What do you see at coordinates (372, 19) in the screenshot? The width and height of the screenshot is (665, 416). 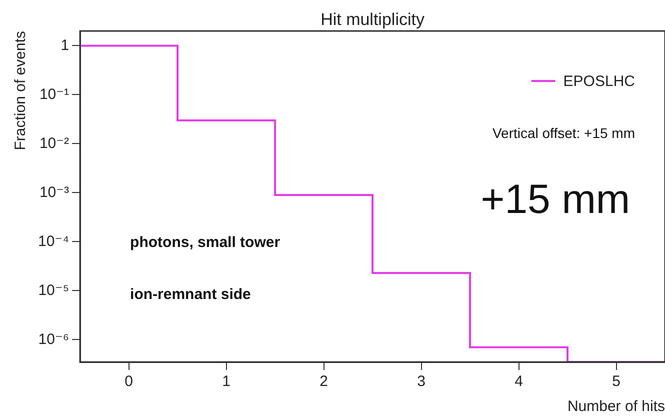 I see `chart-title: Hit multiplicity` at bounding box center [372, 19].